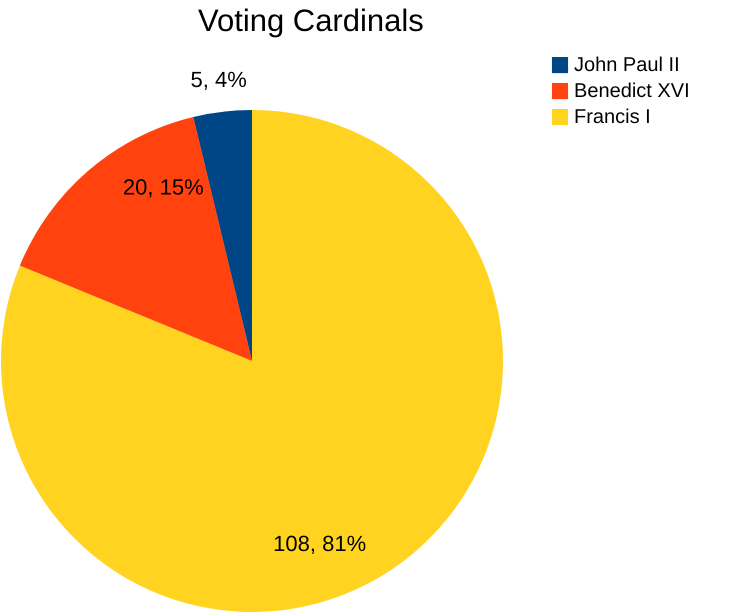 Image resolution: width=731 pixels, height=613 pixels. What do you see at coordinates (163, 187) in the screenshot?
I see `data-label: 20, 15%` at bounding box center [163, 187].